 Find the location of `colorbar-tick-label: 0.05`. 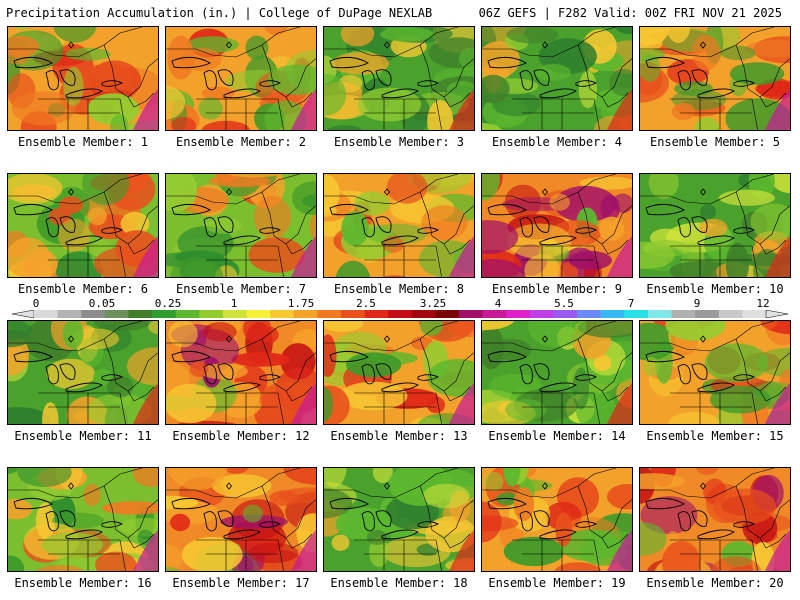

colorbar-tick-label: 0.05 is located at coordinates (102, 303).